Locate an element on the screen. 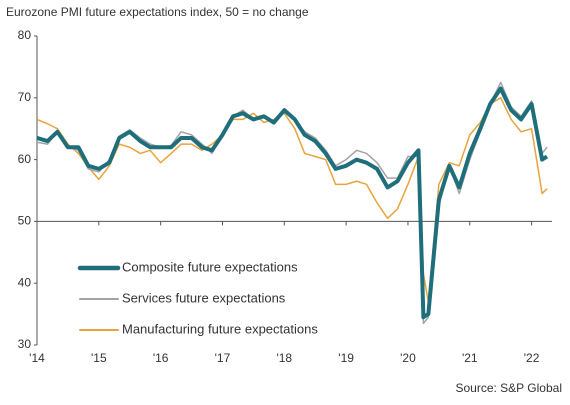 This screenshot has height=405, width=570. x-tick-label: '21 is located at coordinates (470, 358).